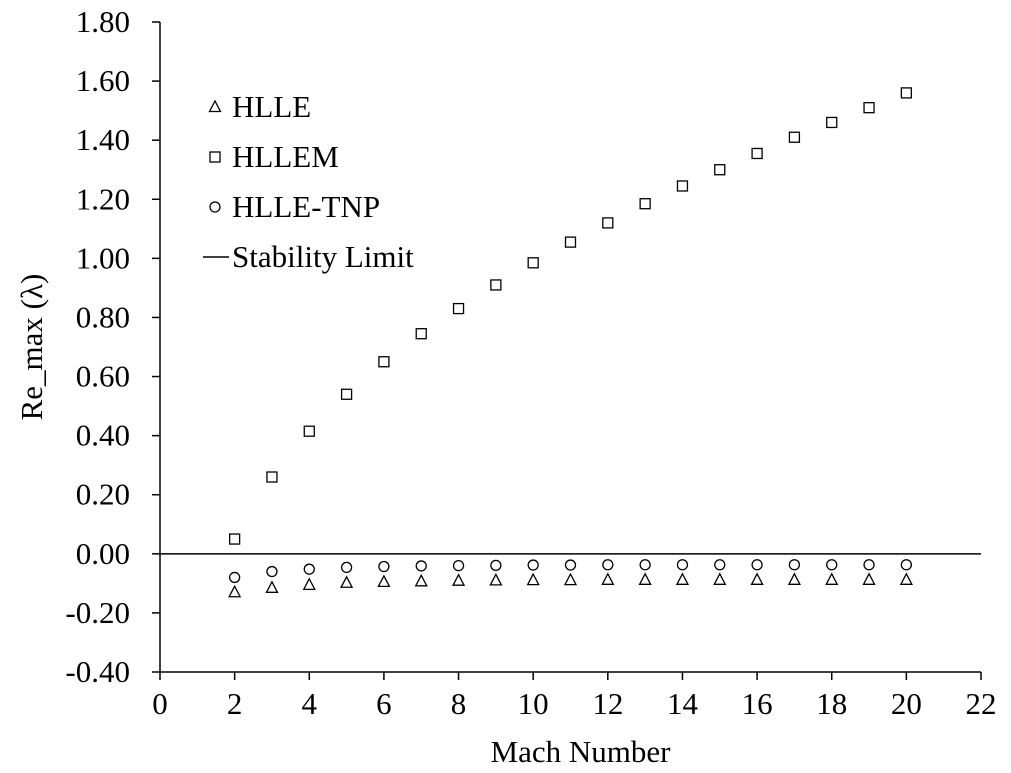 This screenshot has height=773, width=1011. I want to click on y-tick-label: 1.20, so click(103, 198).